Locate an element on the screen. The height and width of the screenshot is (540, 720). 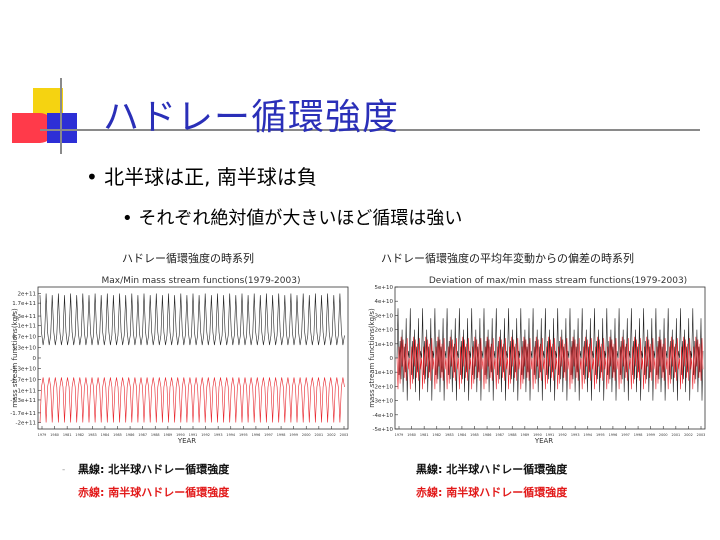
y-tick-label: -6.7e+10 is located at coordinates (23, 381).